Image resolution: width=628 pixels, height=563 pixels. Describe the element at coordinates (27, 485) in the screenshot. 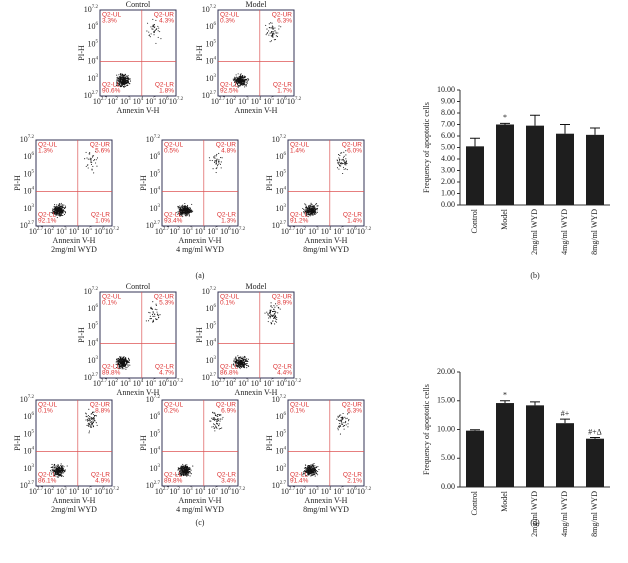

I see `y-tick-label: 102.7` at that location.